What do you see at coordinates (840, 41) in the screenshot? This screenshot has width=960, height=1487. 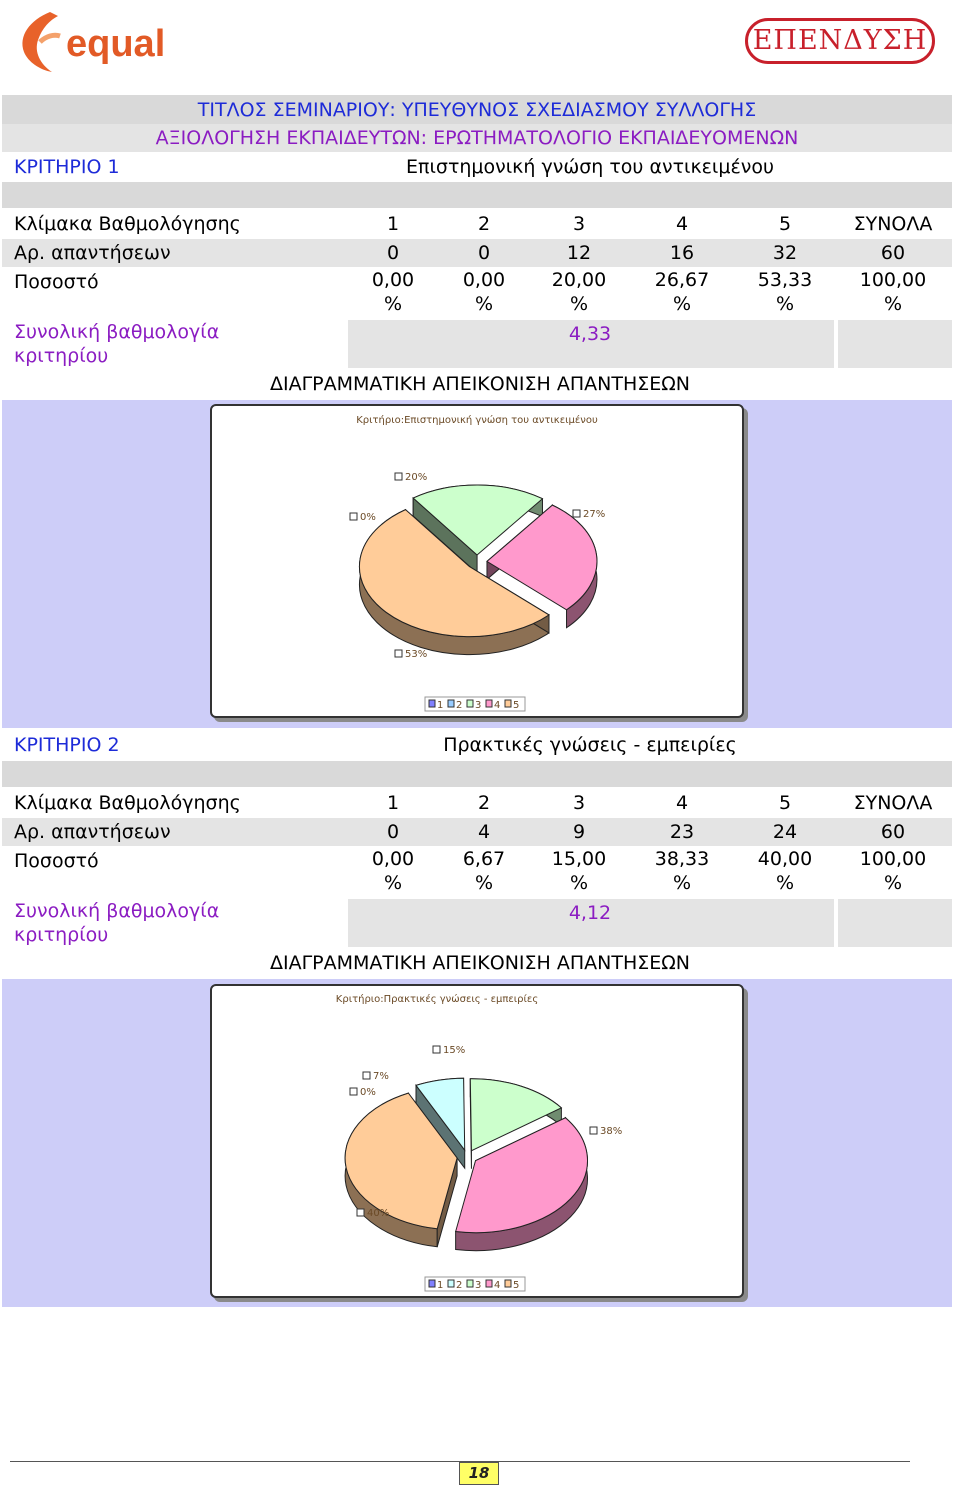 I see `ependysi-logo-text: ΕΠΕΝΔΥΣΗ` at bounding box center [840, 41].